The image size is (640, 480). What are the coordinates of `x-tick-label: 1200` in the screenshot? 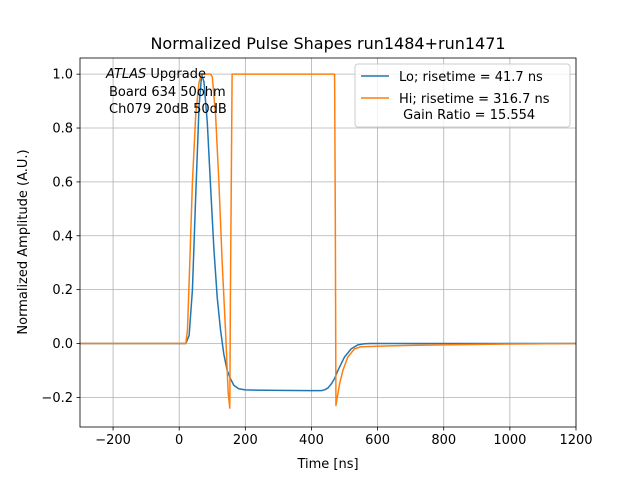 It's located at (575, 440).